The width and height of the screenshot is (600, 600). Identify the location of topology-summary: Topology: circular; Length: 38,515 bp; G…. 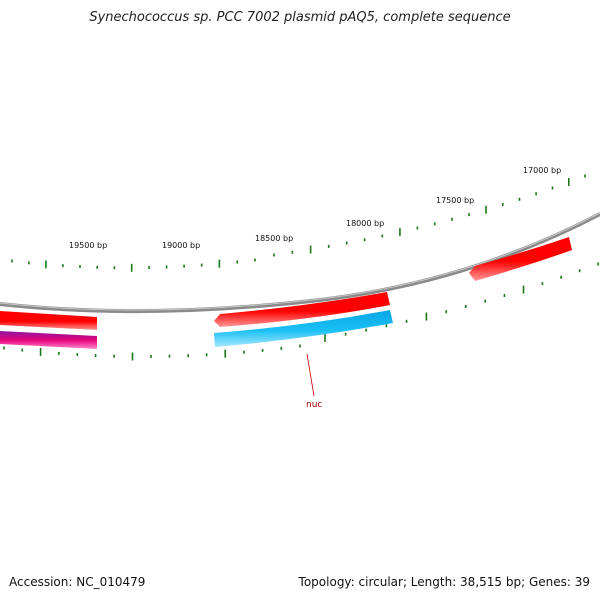
(444, 582).